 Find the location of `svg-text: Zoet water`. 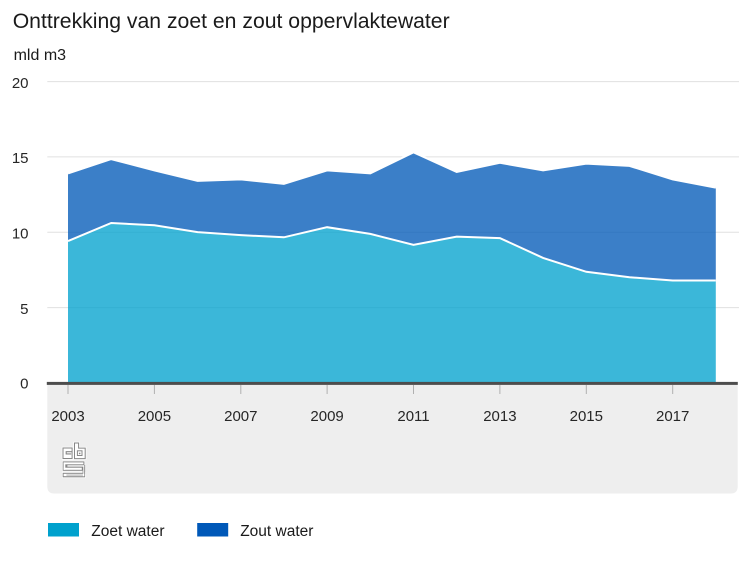

svg-text: Zoet water is located at coordinates (127, 531).